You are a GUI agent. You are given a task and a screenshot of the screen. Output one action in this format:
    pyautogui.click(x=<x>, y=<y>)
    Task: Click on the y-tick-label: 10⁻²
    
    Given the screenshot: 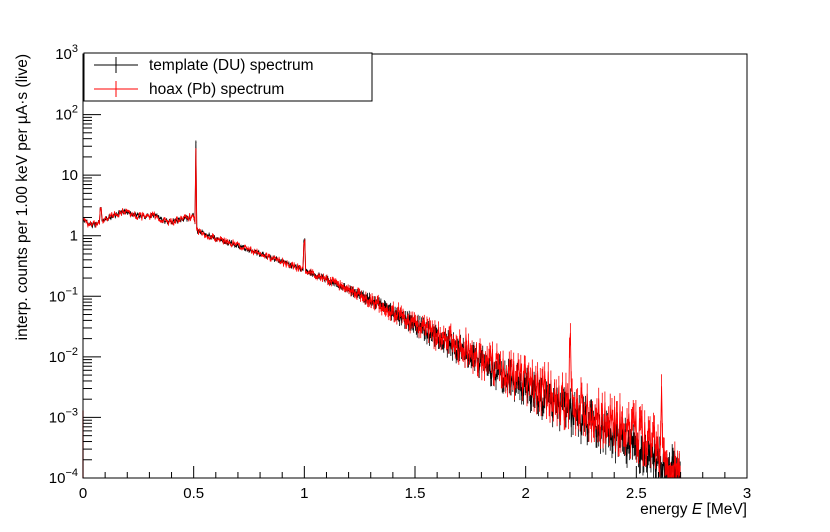 What is the action you would take?
    pyautogui.click(x=63, y=356)
    